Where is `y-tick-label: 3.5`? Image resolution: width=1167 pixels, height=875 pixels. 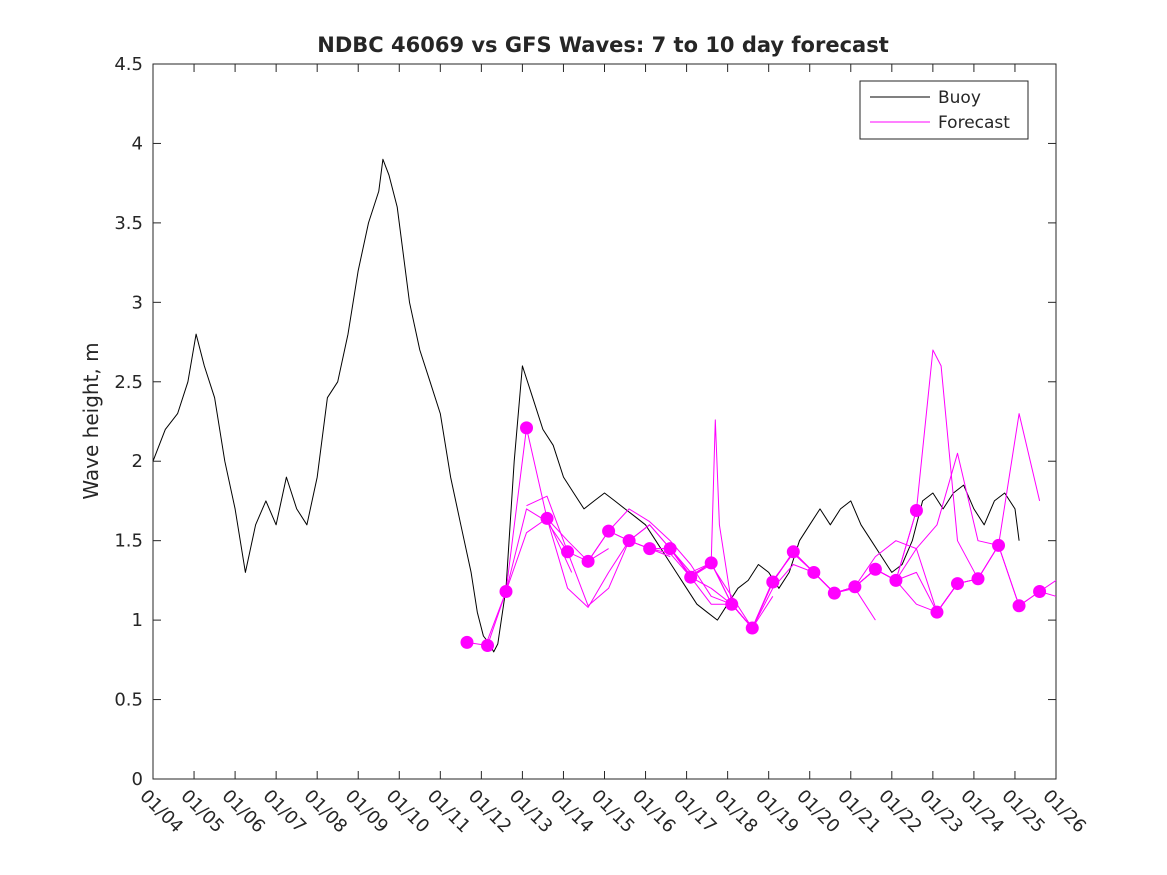 y-tick-label: 3.5 is located at coordinates (128, 223).